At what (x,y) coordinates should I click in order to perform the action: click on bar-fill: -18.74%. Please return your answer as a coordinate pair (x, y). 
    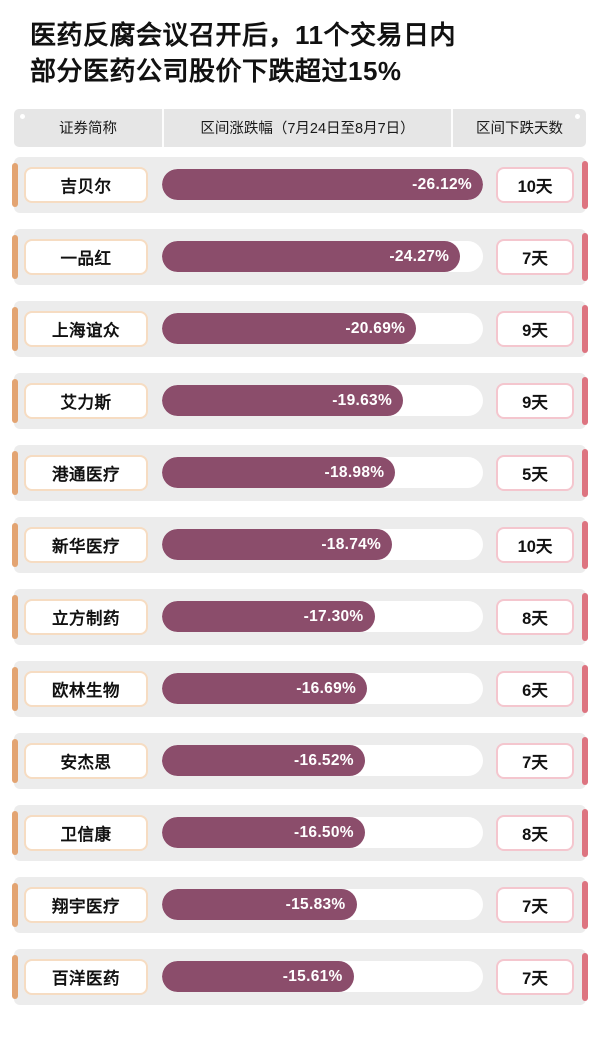
    Looking at the image, I should click on (277, 545).